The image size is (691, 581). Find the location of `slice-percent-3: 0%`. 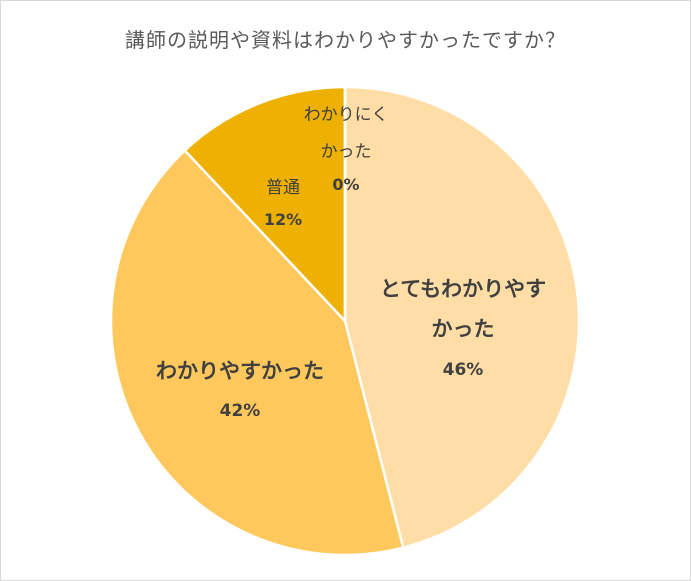

slice-percent-3: 0% is located at coordinates (345, 184).